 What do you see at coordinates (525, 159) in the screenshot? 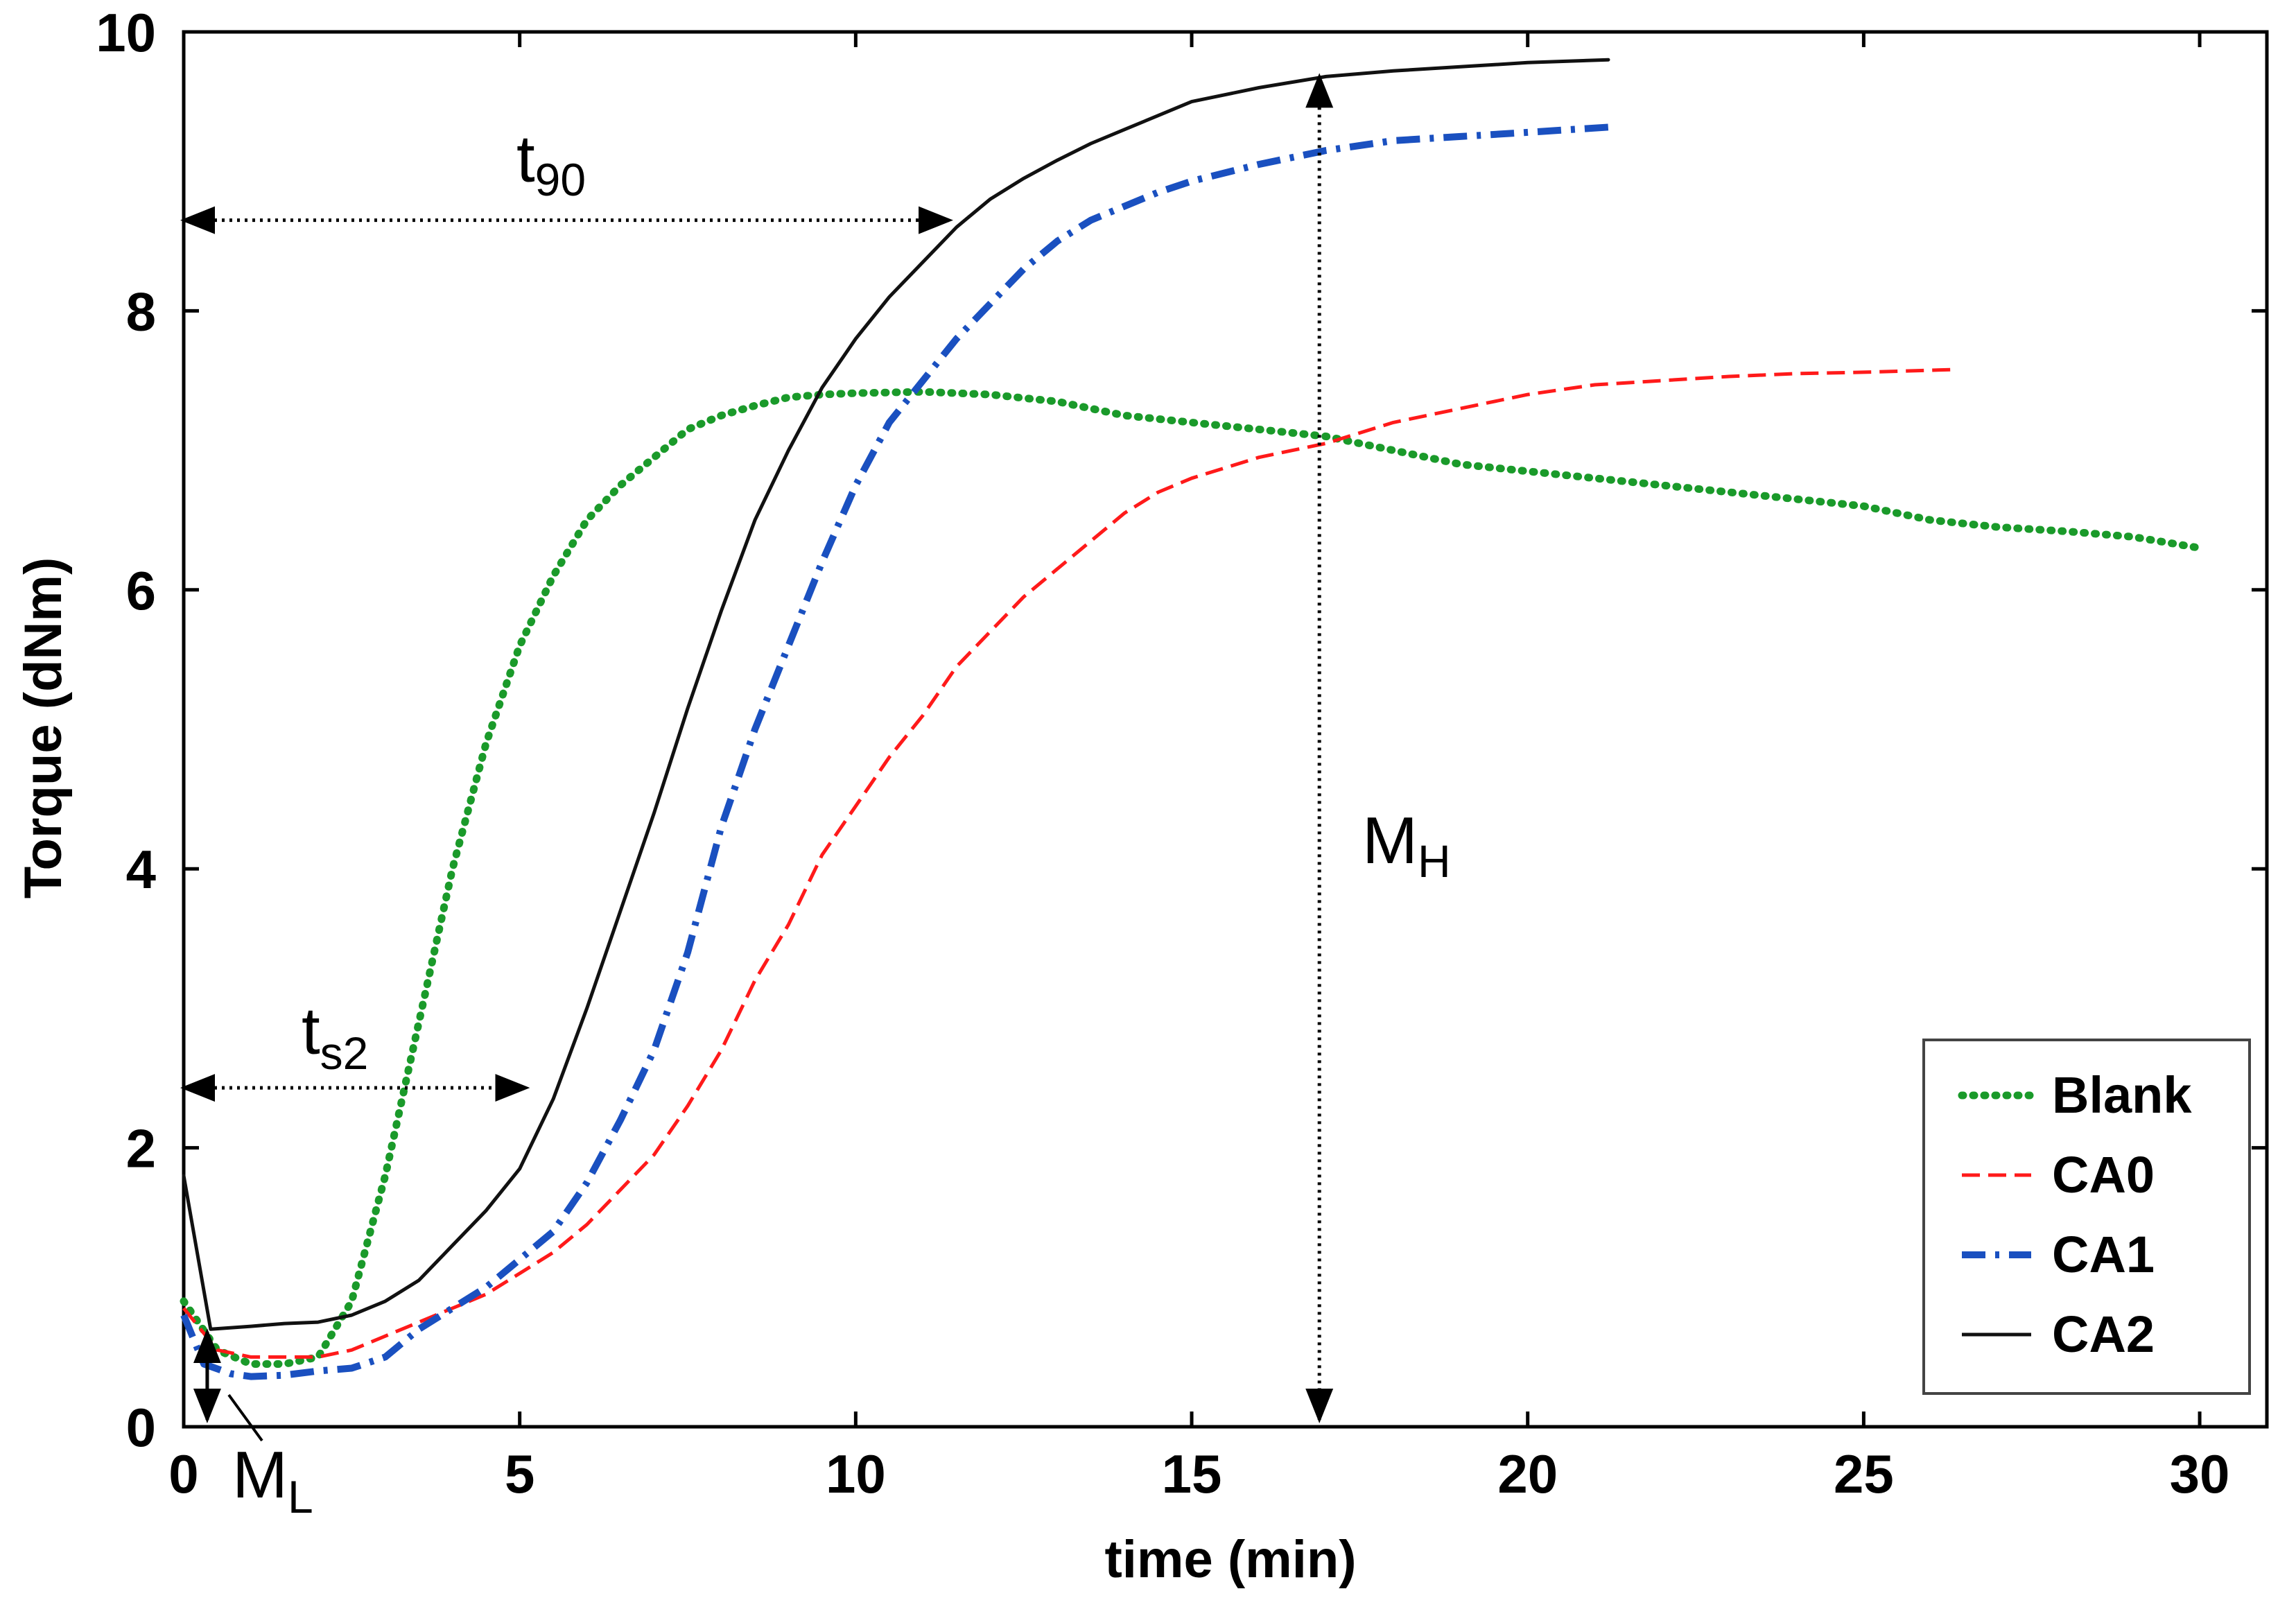
I see `t90-label-main: t` at bounding box center [525, 159].